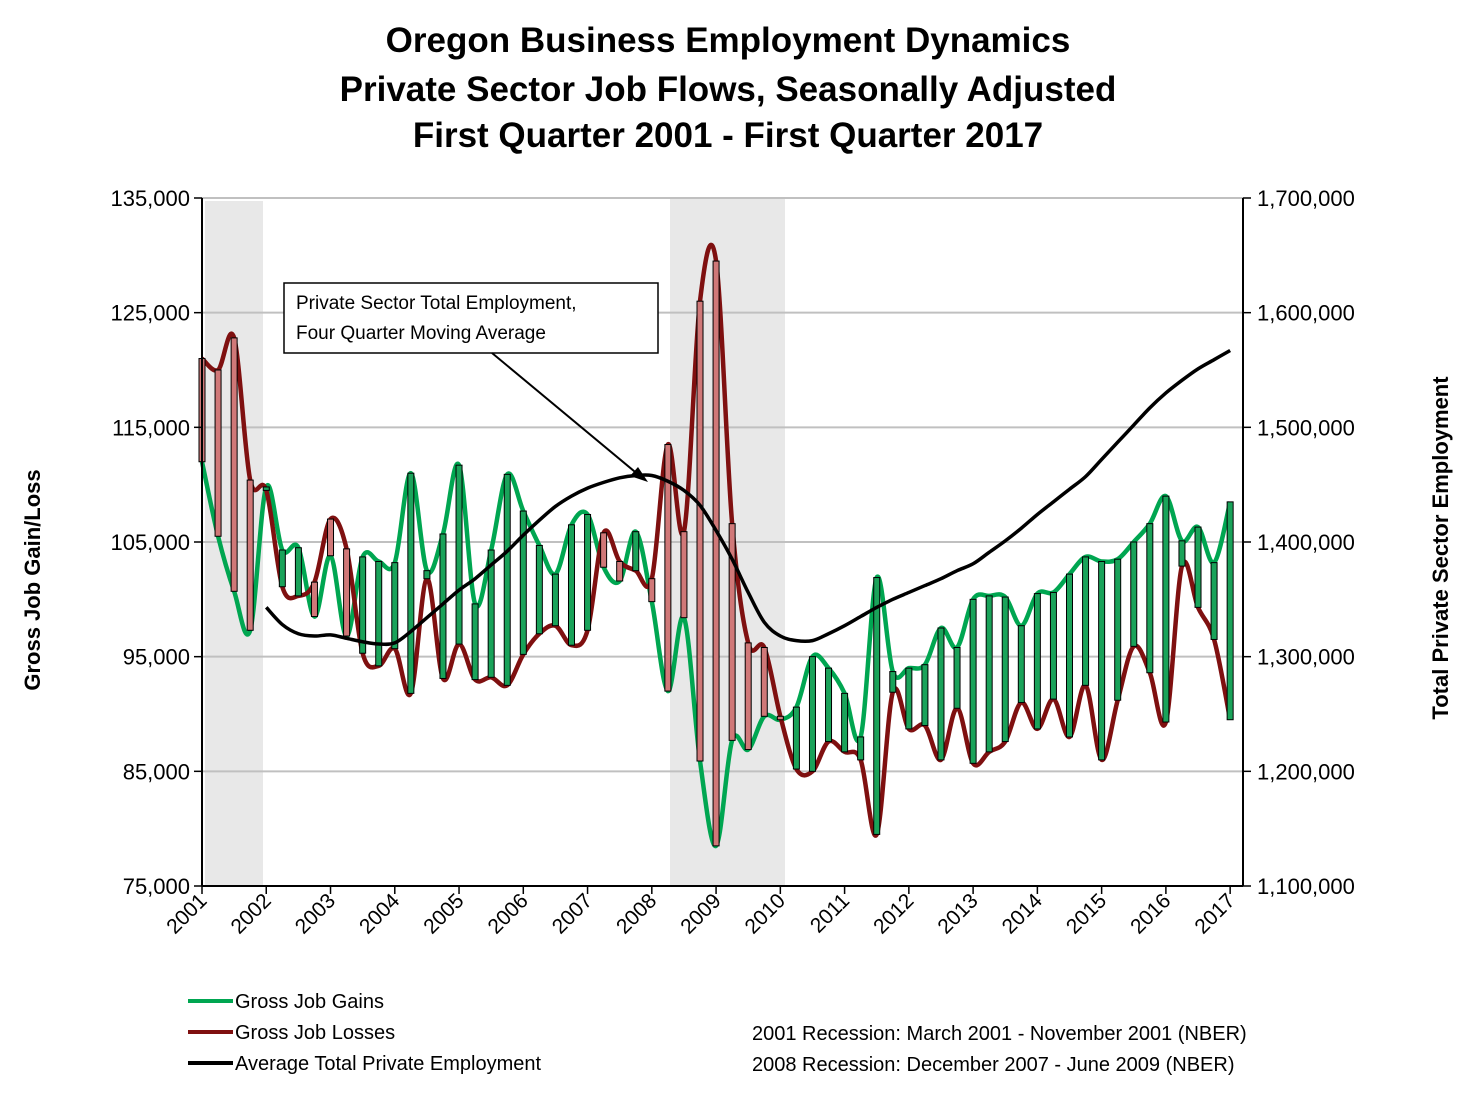 The image size is (1482, 1105). I want to click on x-tick-label: 2013, so click(957, 913).